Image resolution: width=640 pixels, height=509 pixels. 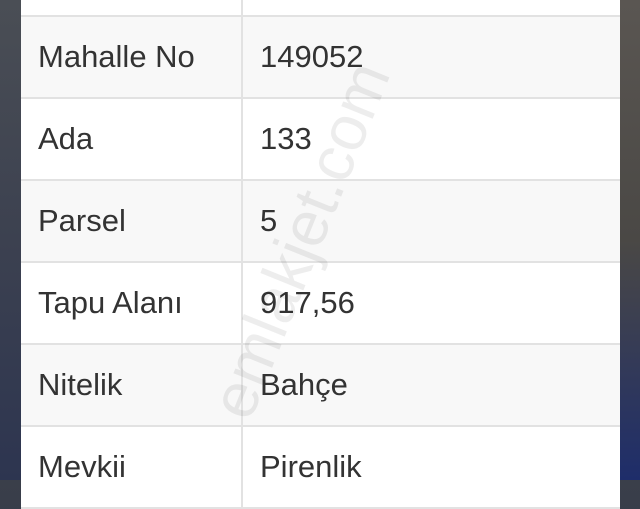 I want to click on row-value: Pirenlik, so click(x=311, y=466).